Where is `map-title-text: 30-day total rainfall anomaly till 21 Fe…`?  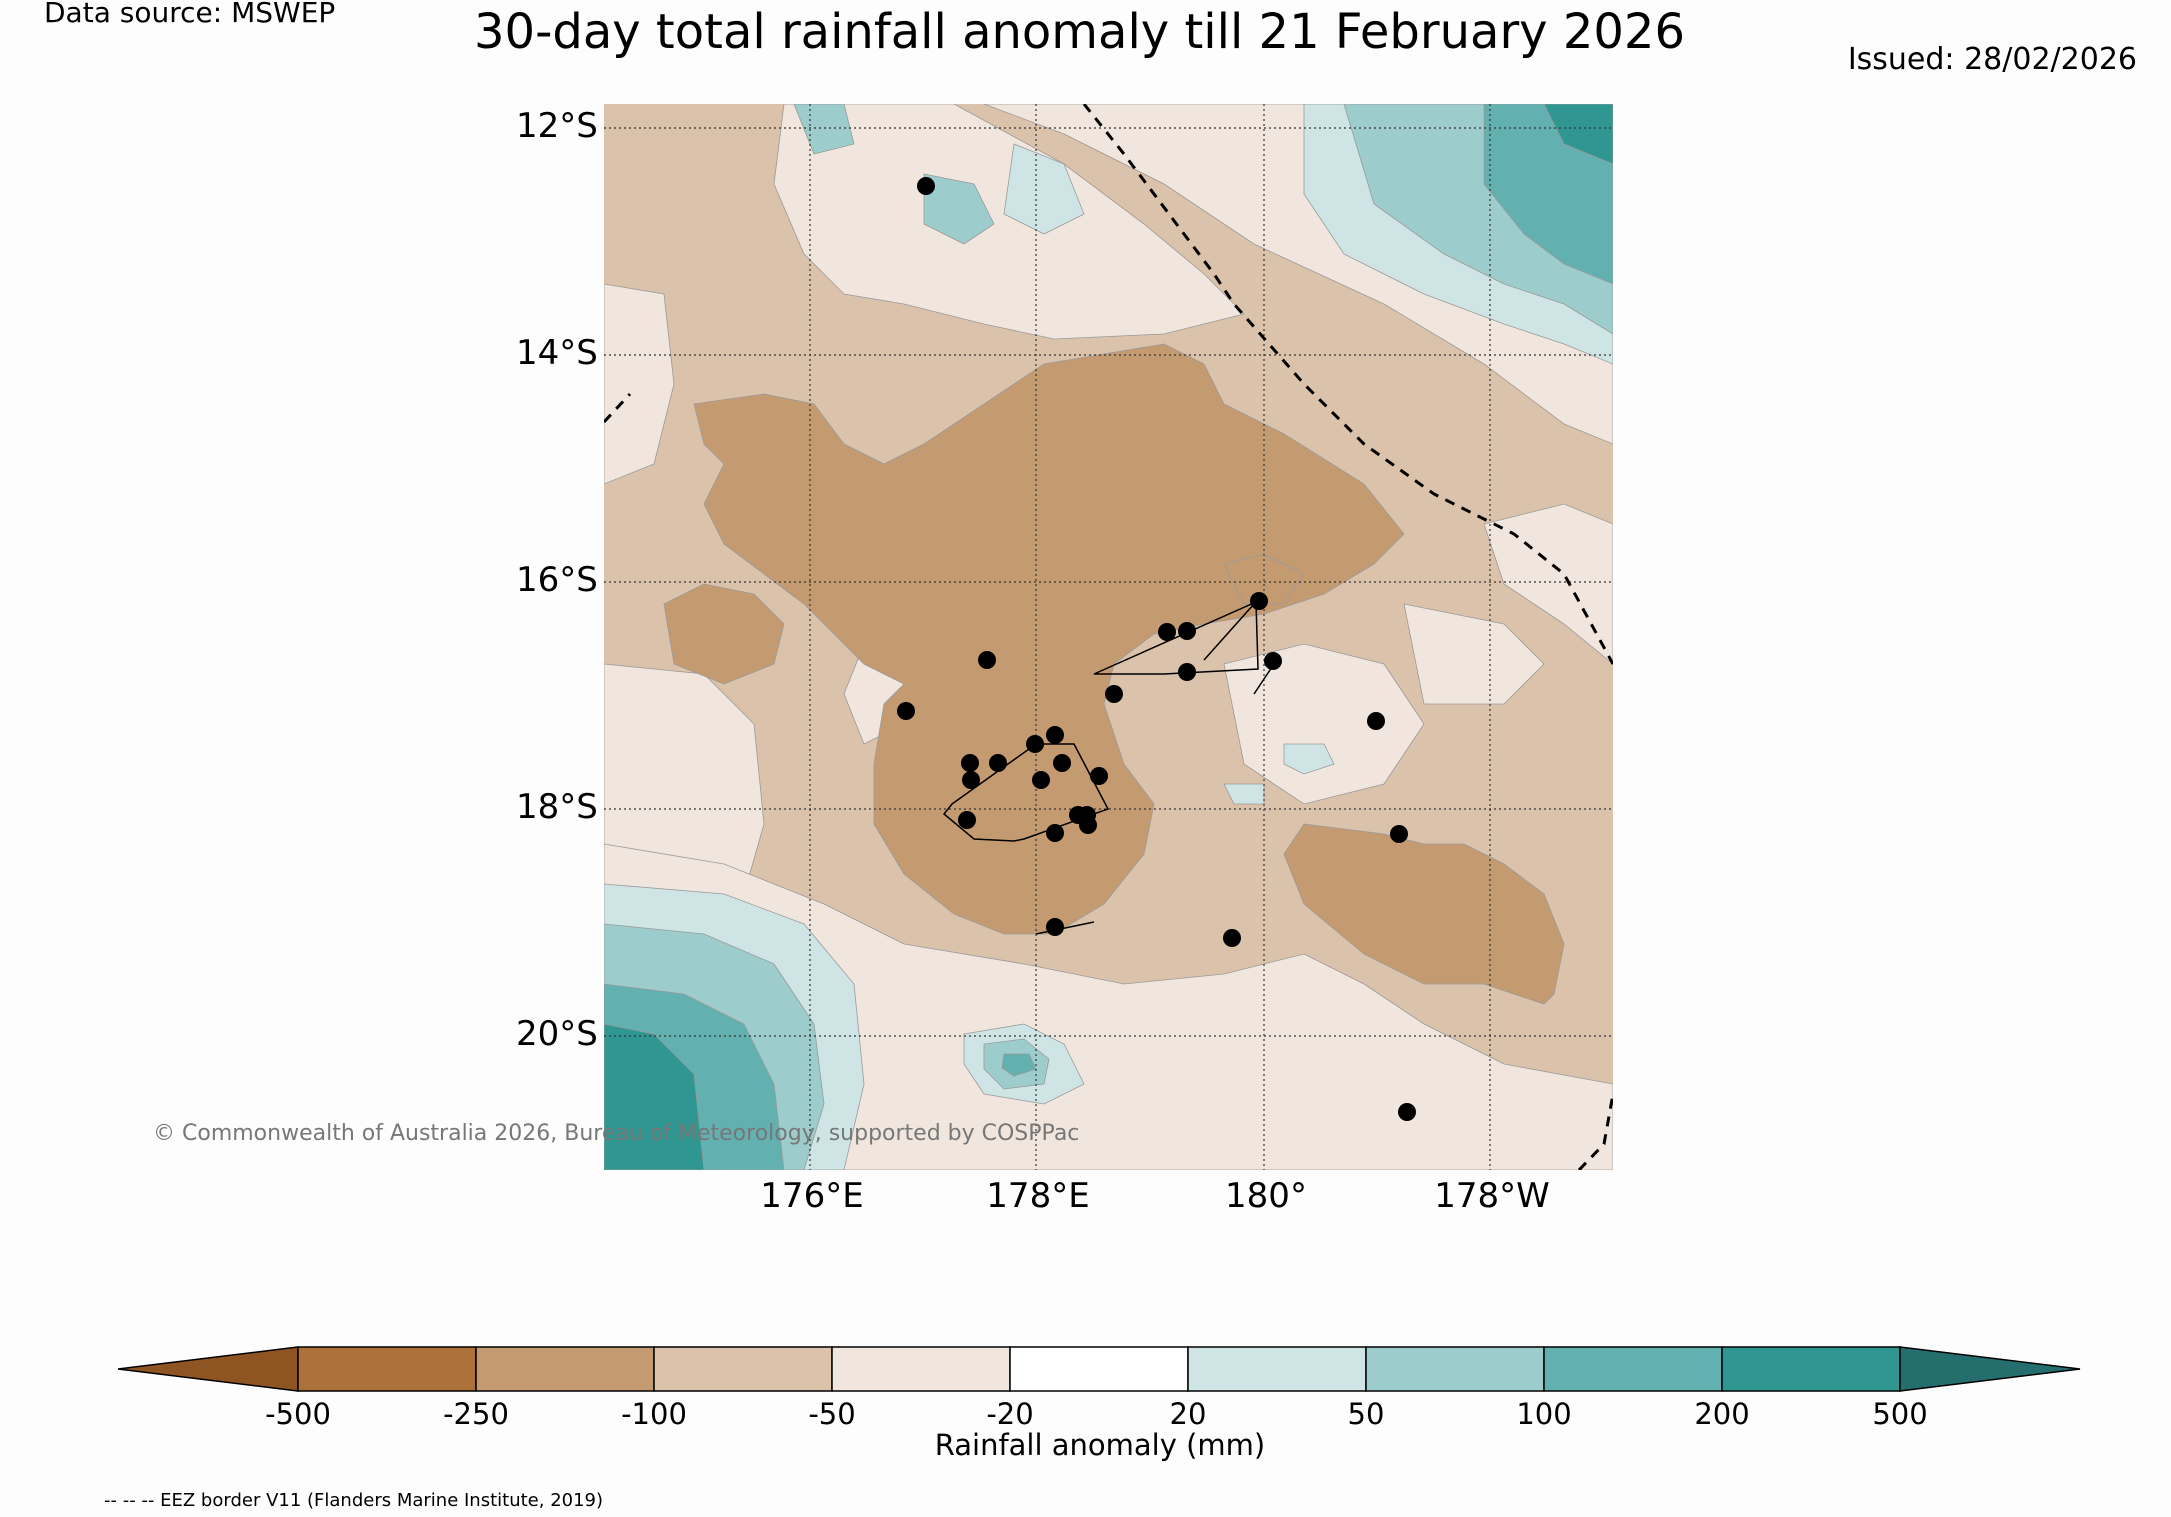 map-title-text: 30-day total rainfall anomaly till 21 Fe… is located at coordinates (1079, 32).